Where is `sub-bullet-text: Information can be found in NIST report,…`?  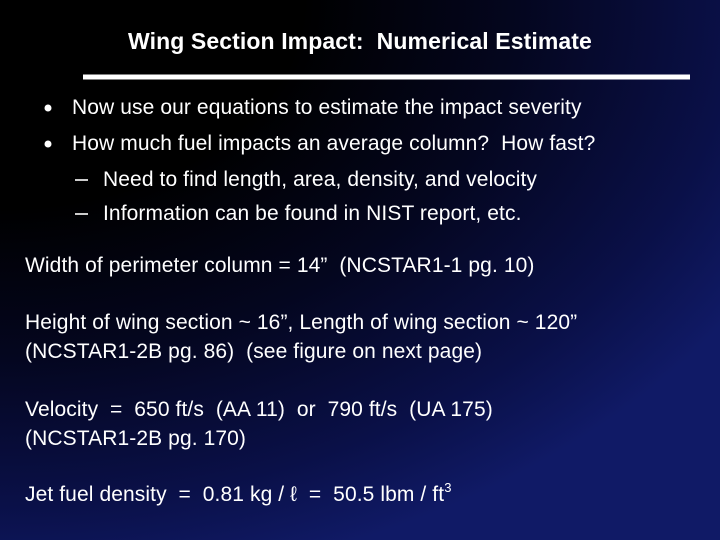
sub-bullet-text: Information can be found in NIST report,… is located at coordinates (312, 213).